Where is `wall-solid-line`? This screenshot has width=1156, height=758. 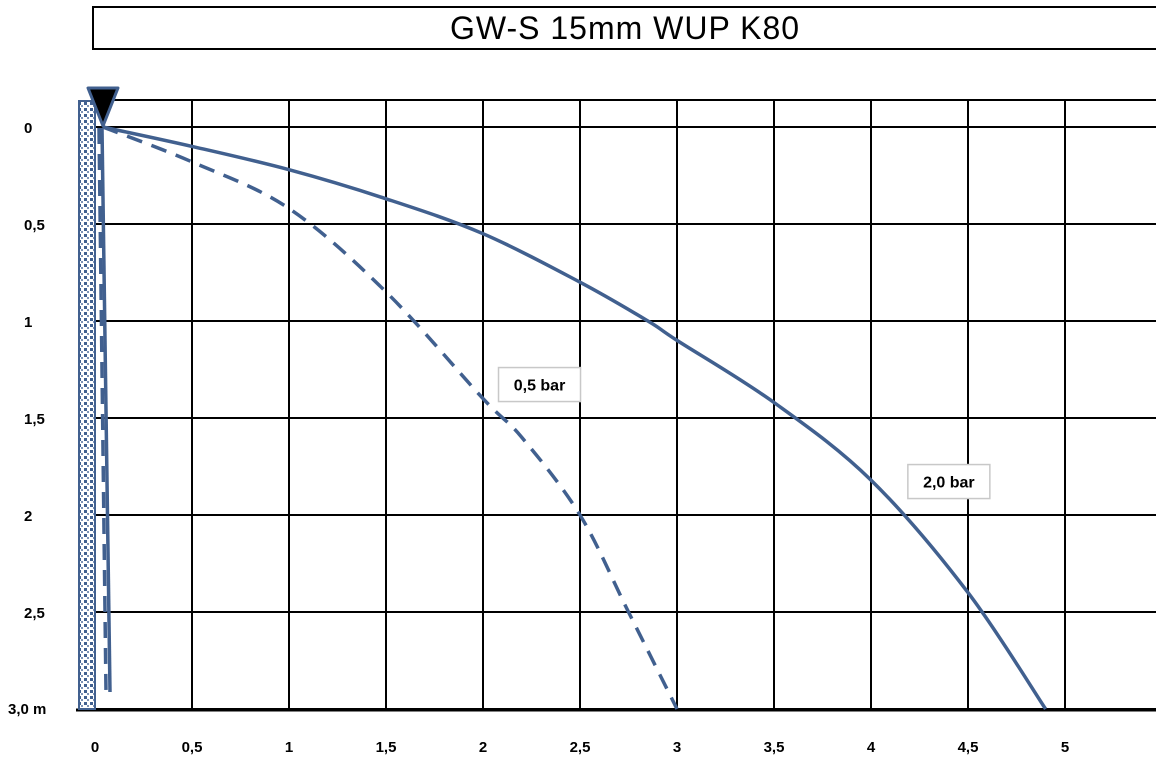 wall-solid-line is located at coordinates (106, 410).